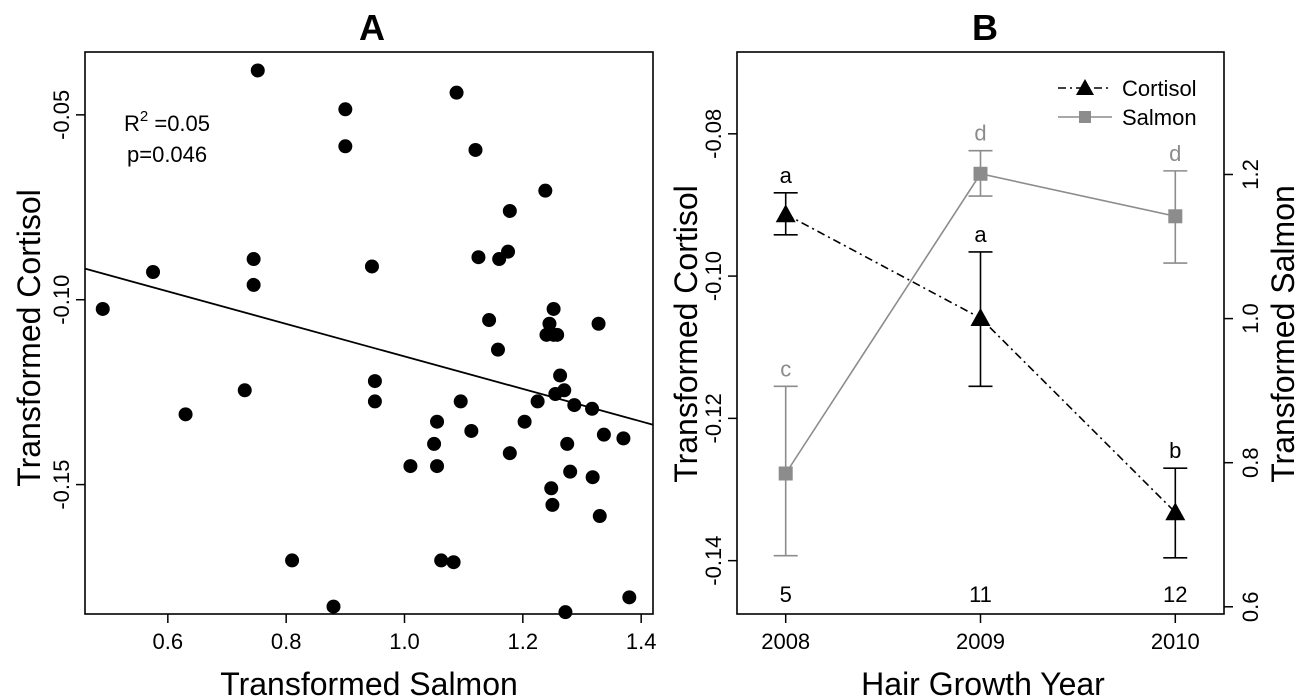  Describe the element at coordinates (404, 641) in the screenshot. I see `x-tick-label: 1.0` at that location.